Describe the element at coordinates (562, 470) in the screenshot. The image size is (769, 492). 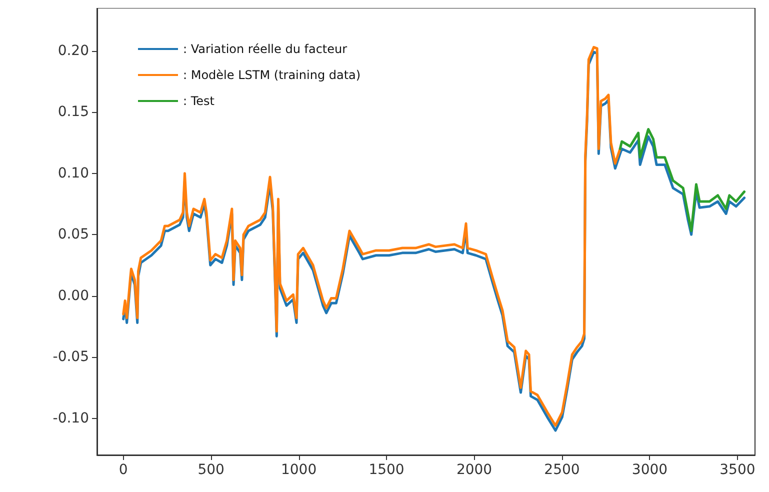
I see `x-tick-label: 2500` at that location.